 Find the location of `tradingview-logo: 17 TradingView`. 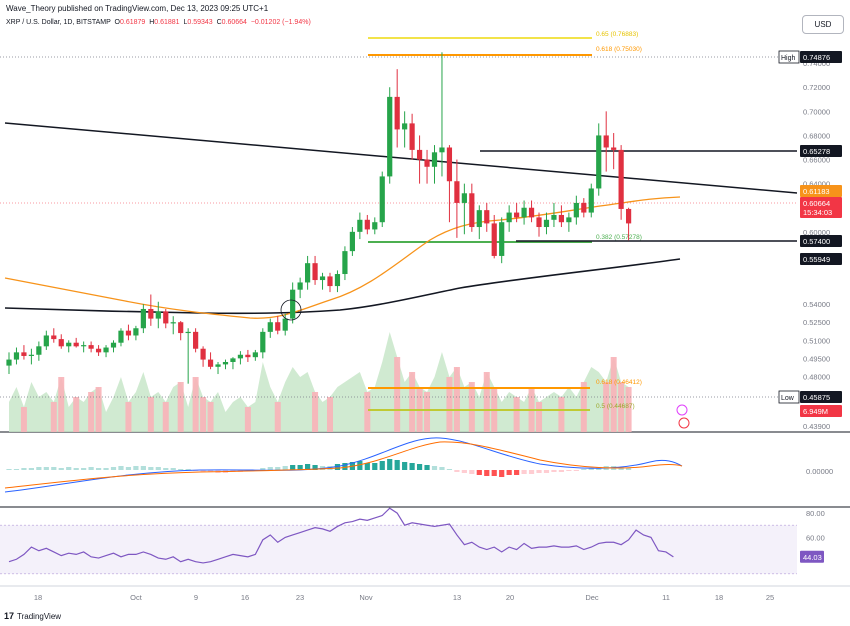

tradingview-logo: 17 TradingView is located at coordinates (32, 616).